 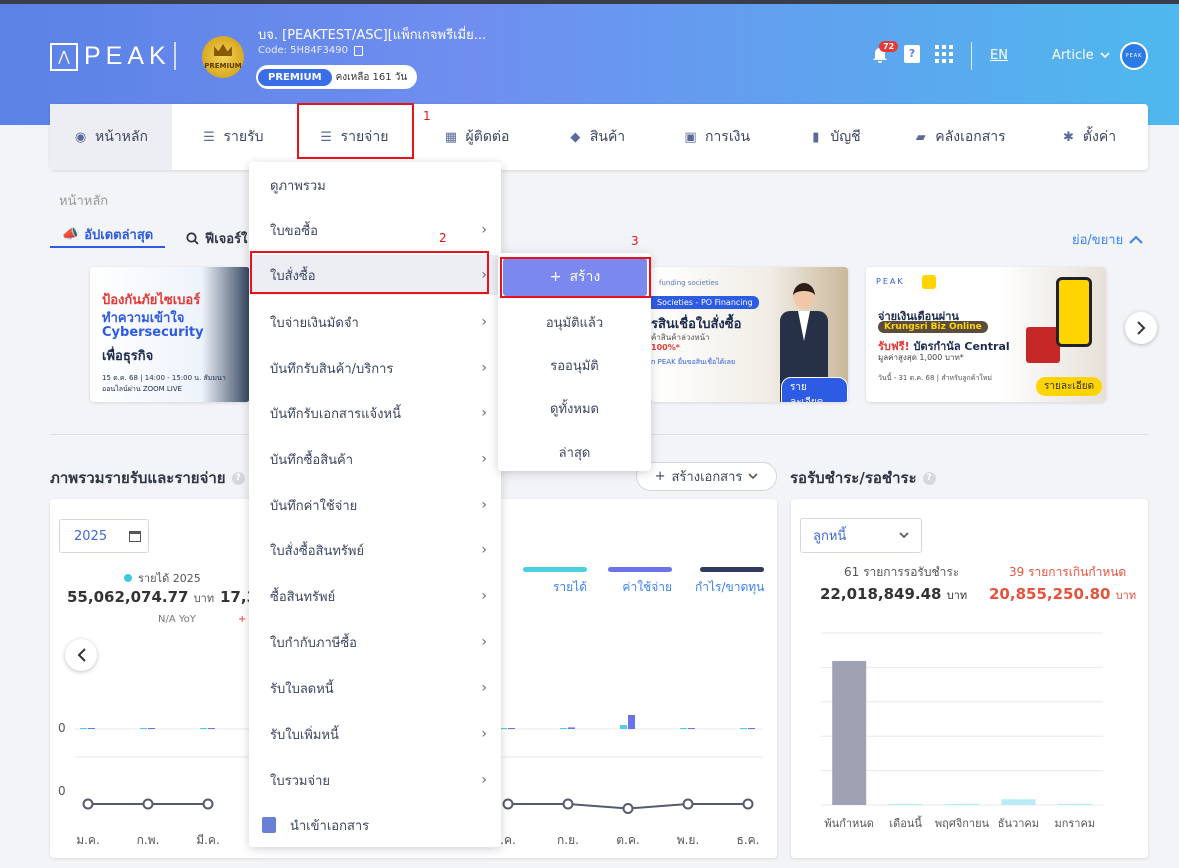 What do you see at coordinates (304, 735) in the screenshot?
I see `menu-label: รับใบเพิ่มหนี้` at bounding box center [304, 735].